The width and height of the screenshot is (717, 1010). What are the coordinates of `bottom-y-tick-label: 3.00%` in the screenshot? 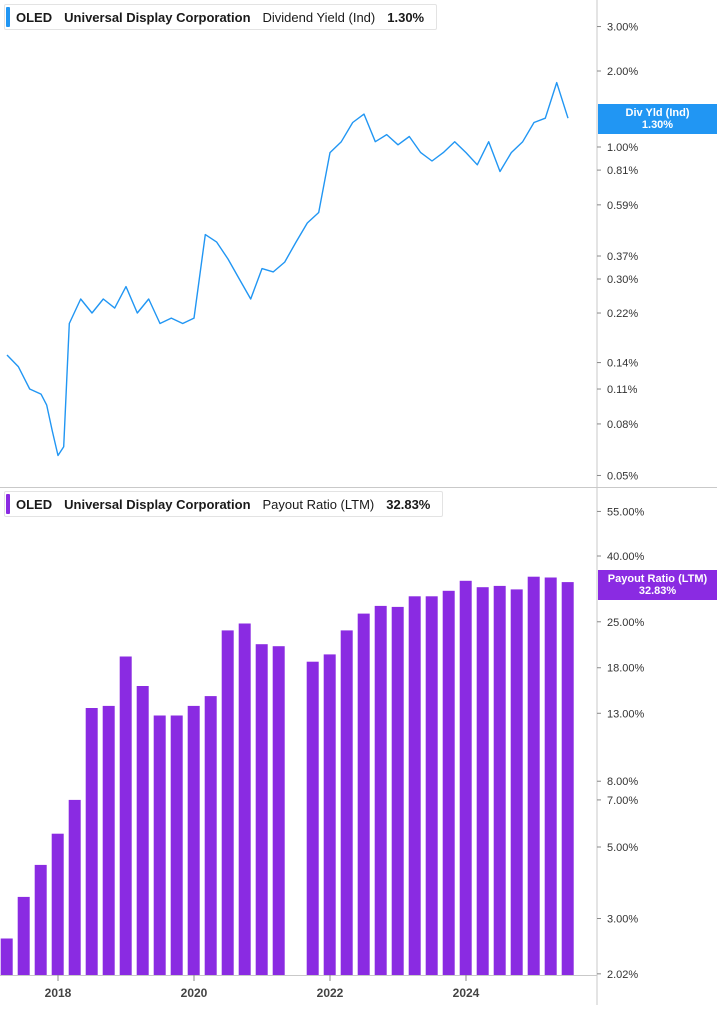 It's located at (622, 919).